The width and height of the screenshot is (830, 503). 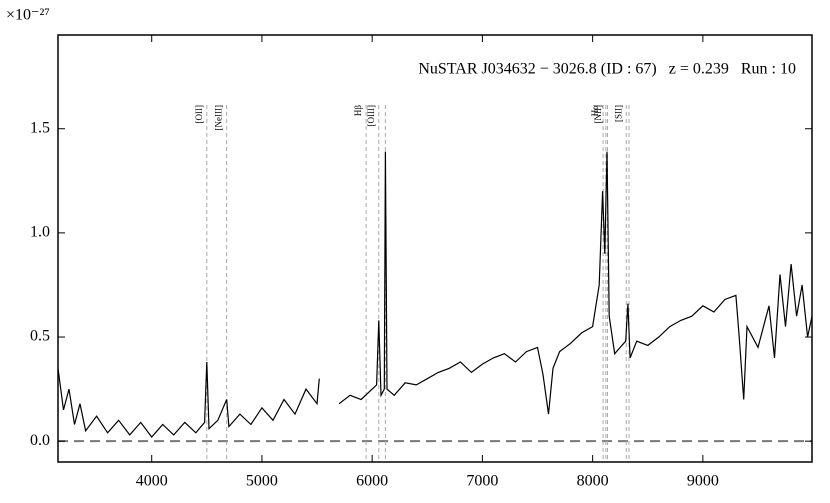 I want to click on x-tick-label: 7000, so click(x=482, y=481).